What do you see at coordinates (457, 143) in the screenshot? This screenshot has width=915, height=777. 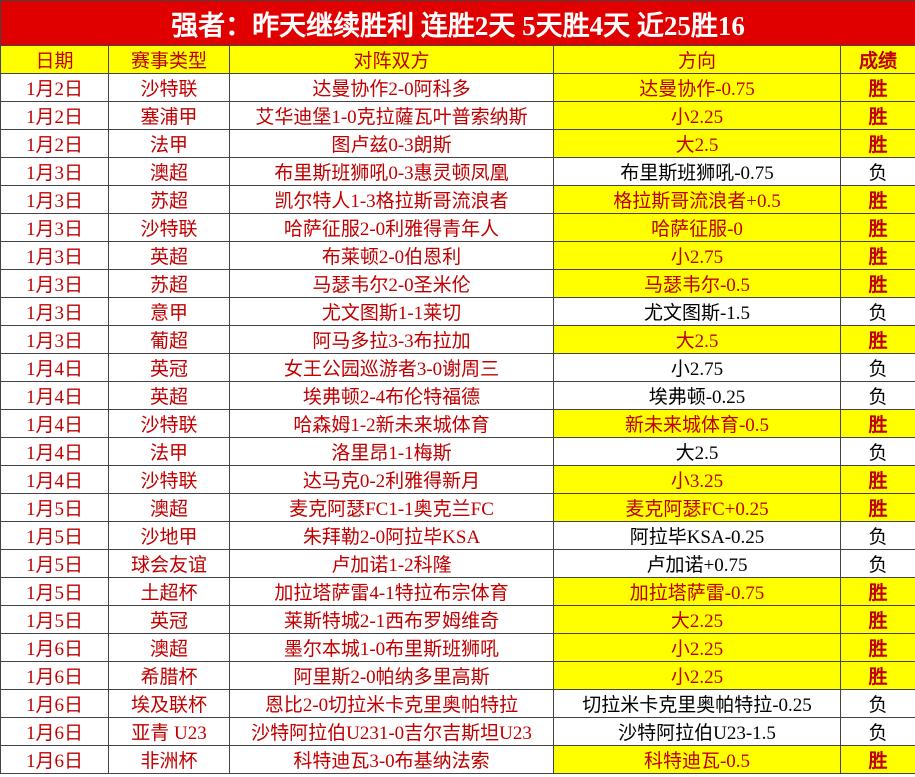 I see `data-row: 1月2日 法甲 图卢兹0-3朗斯 大2.5 胜` at bounding box center [457, 143].